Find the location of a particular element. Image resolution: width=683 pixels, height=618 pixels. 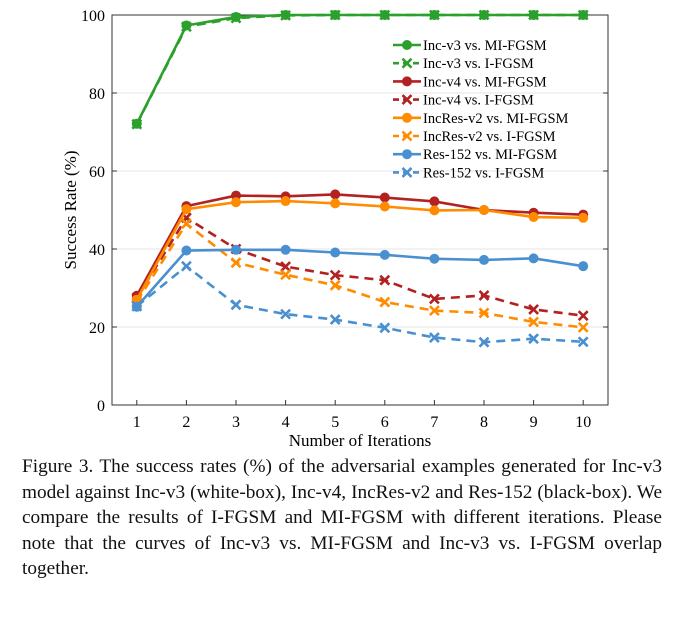

x-tick-label: 2 is located at coordinates (186, 422).